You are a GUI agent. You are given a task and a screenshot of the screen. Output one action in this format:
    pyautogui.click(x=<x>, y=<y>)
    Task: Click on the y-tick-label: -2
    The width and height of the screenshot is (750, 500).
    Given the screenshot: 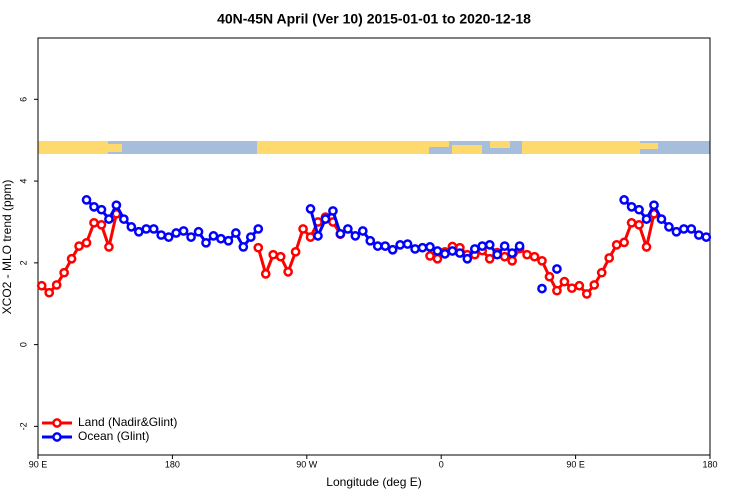 What is the action you would take?
    pyautogui.click(x=23, y=426)
    